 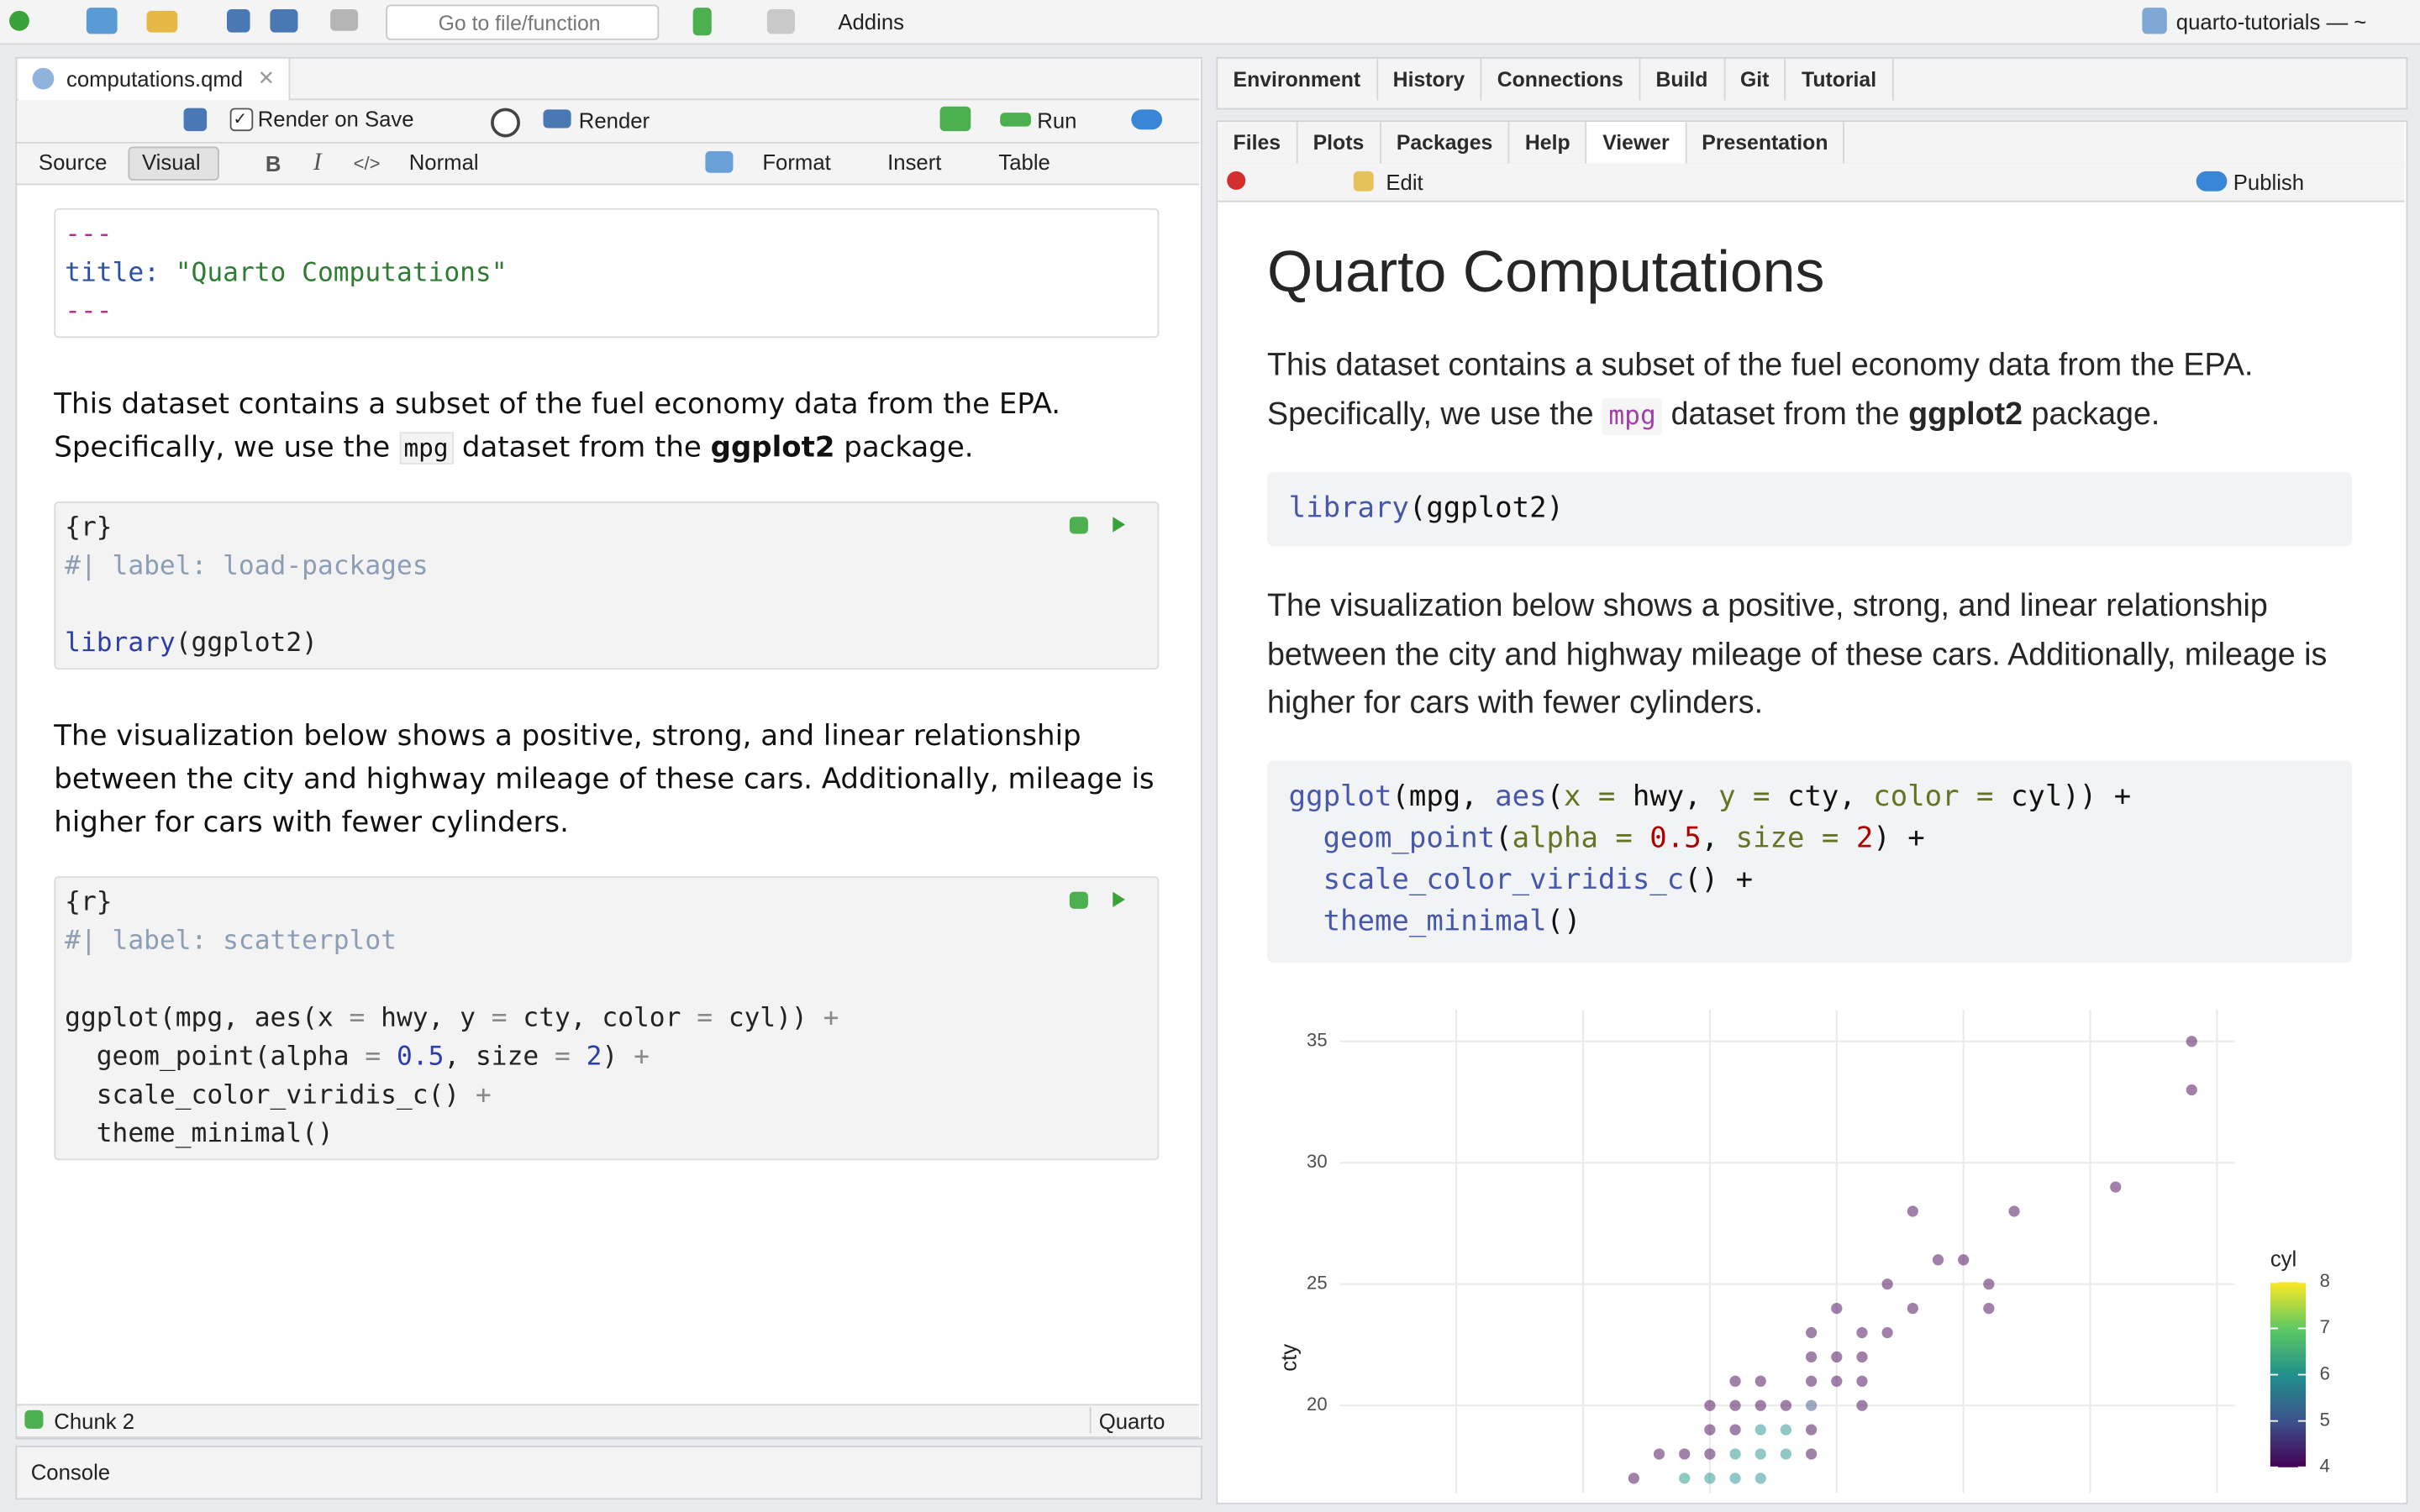 What do you see at coordinates (94, 1421) in the screenshot?
I see `chunk-indicator: Chunk 2` at bounding box center [94, 1421].